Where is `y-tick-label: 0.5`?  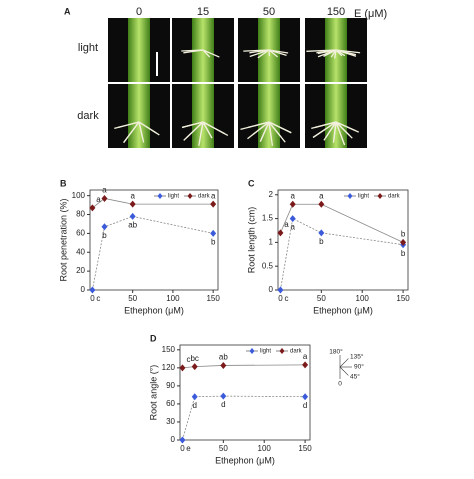 y-tick-label: 0.5 is located at coordinates (268, 265).